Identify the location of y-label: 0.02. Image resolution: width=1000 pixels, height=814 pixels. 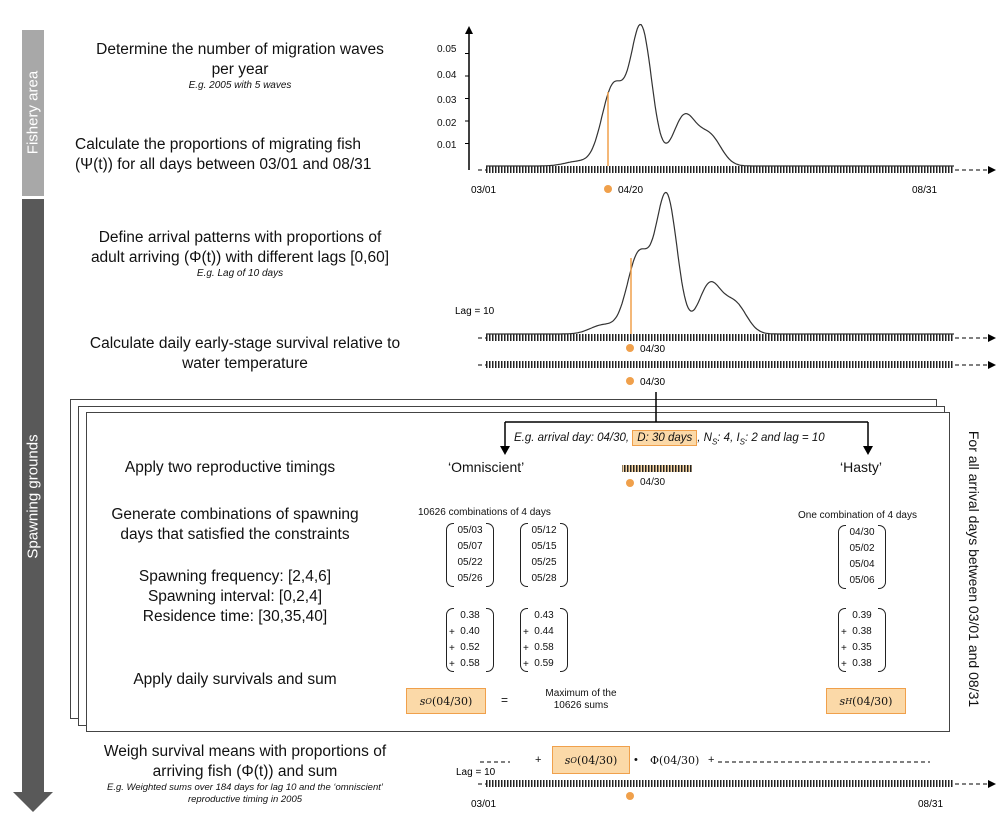
(447, 123).